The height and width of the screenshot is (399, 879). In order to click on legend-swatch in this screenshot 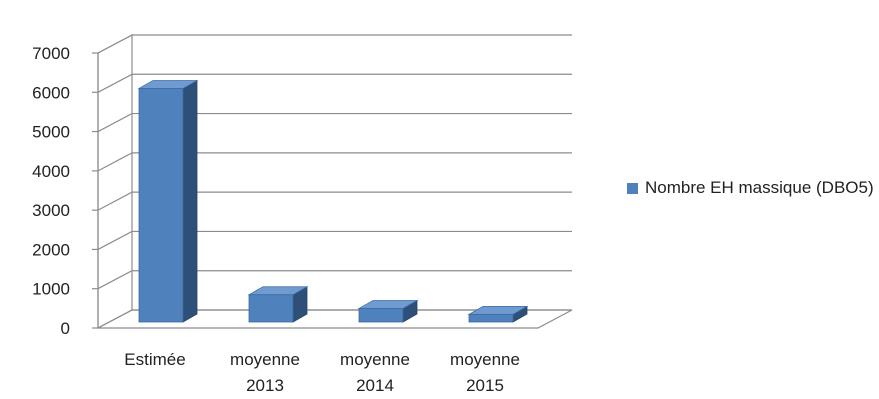, I will do `click(632, 188)`.